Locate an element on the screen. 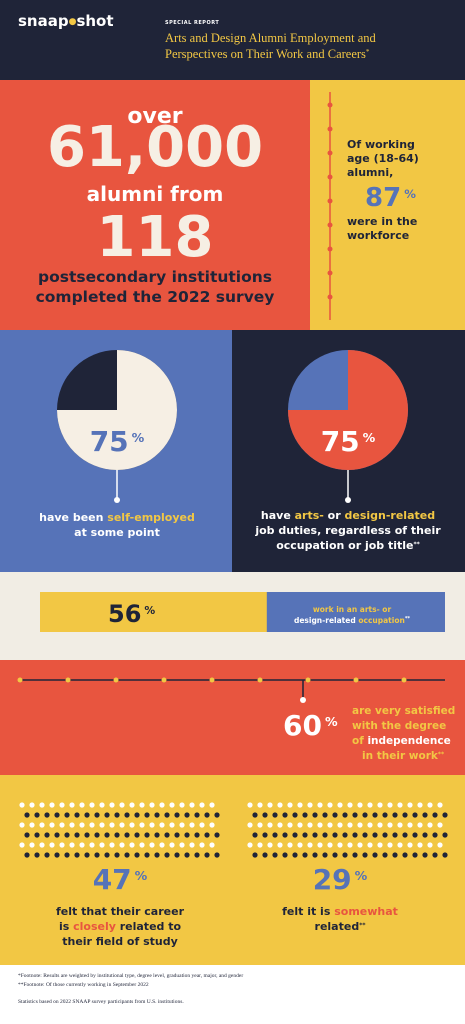  satisfaction-panel is located at coordinates (232, 717).